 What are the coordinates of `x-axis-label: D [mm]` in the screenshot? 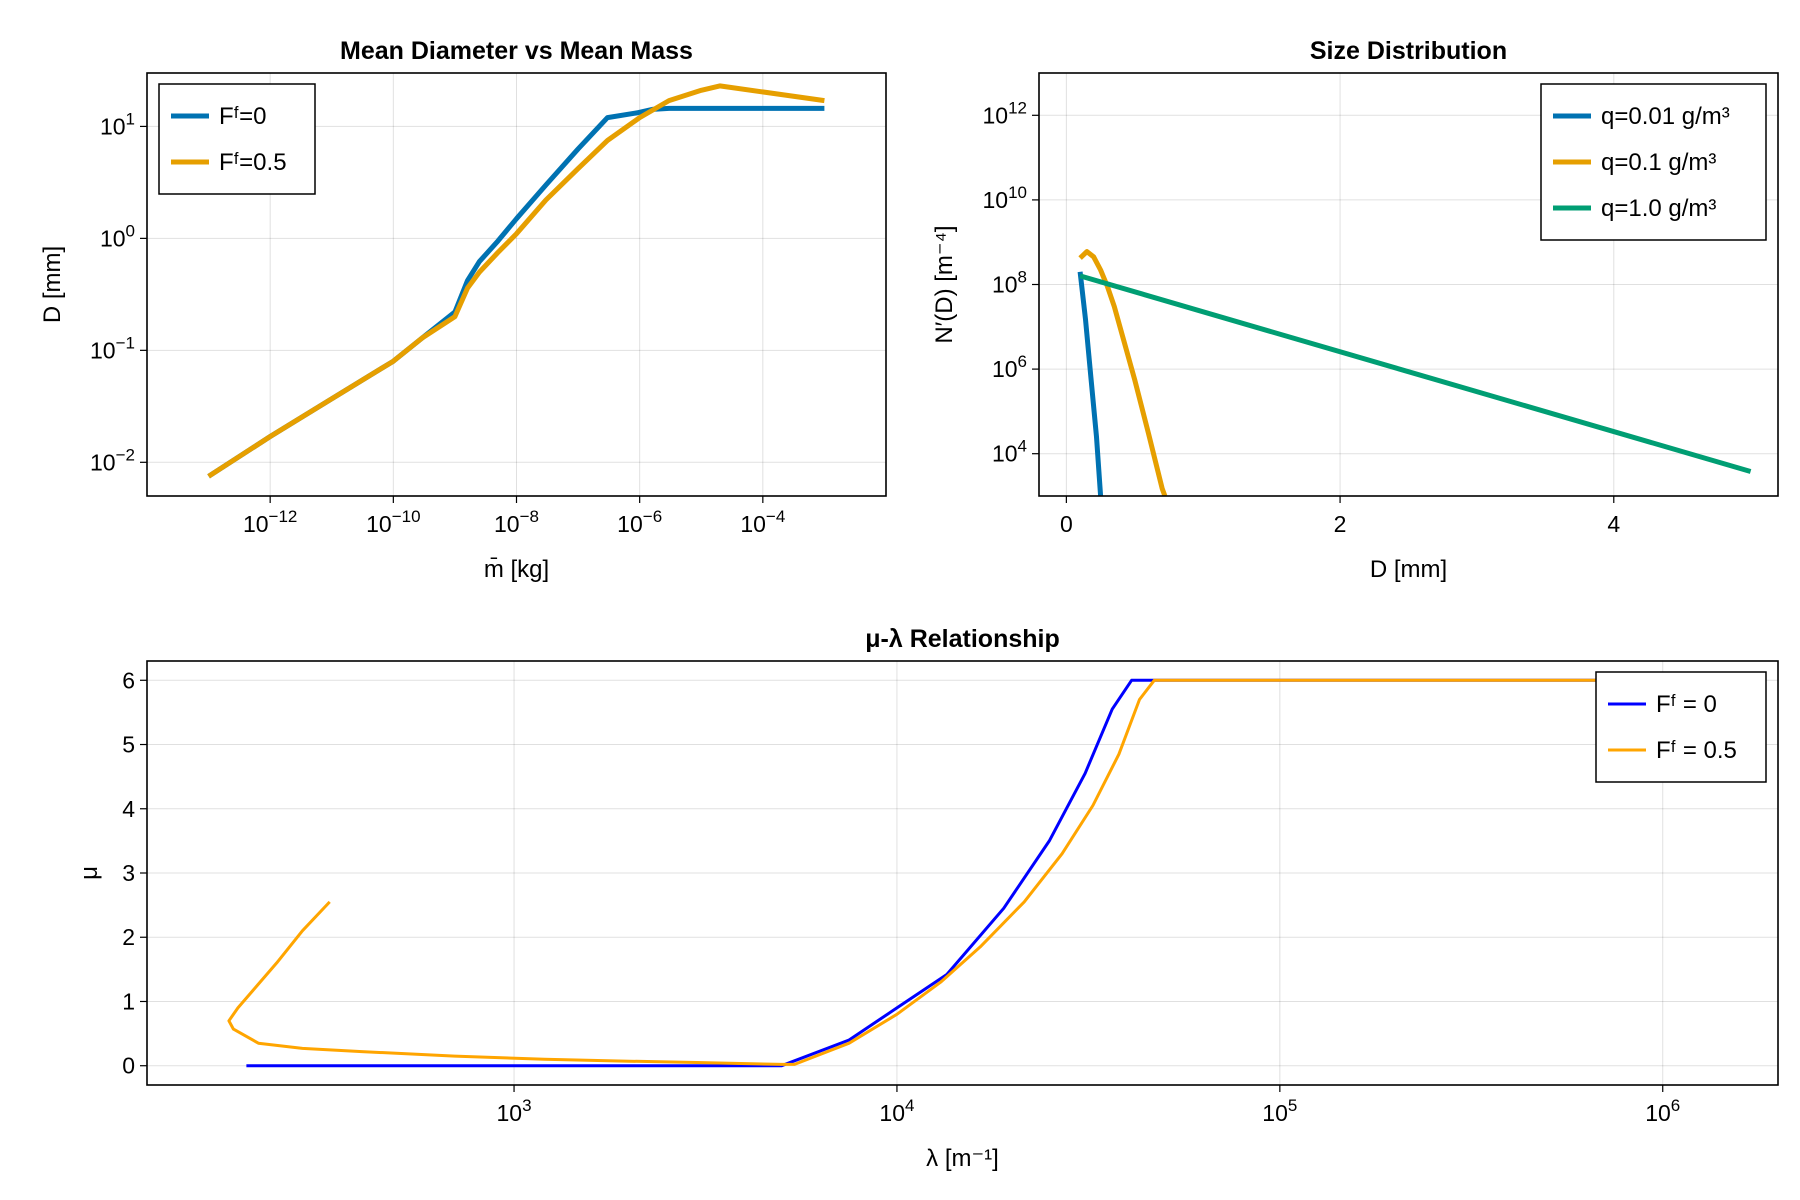 It's located at (1408, 569).